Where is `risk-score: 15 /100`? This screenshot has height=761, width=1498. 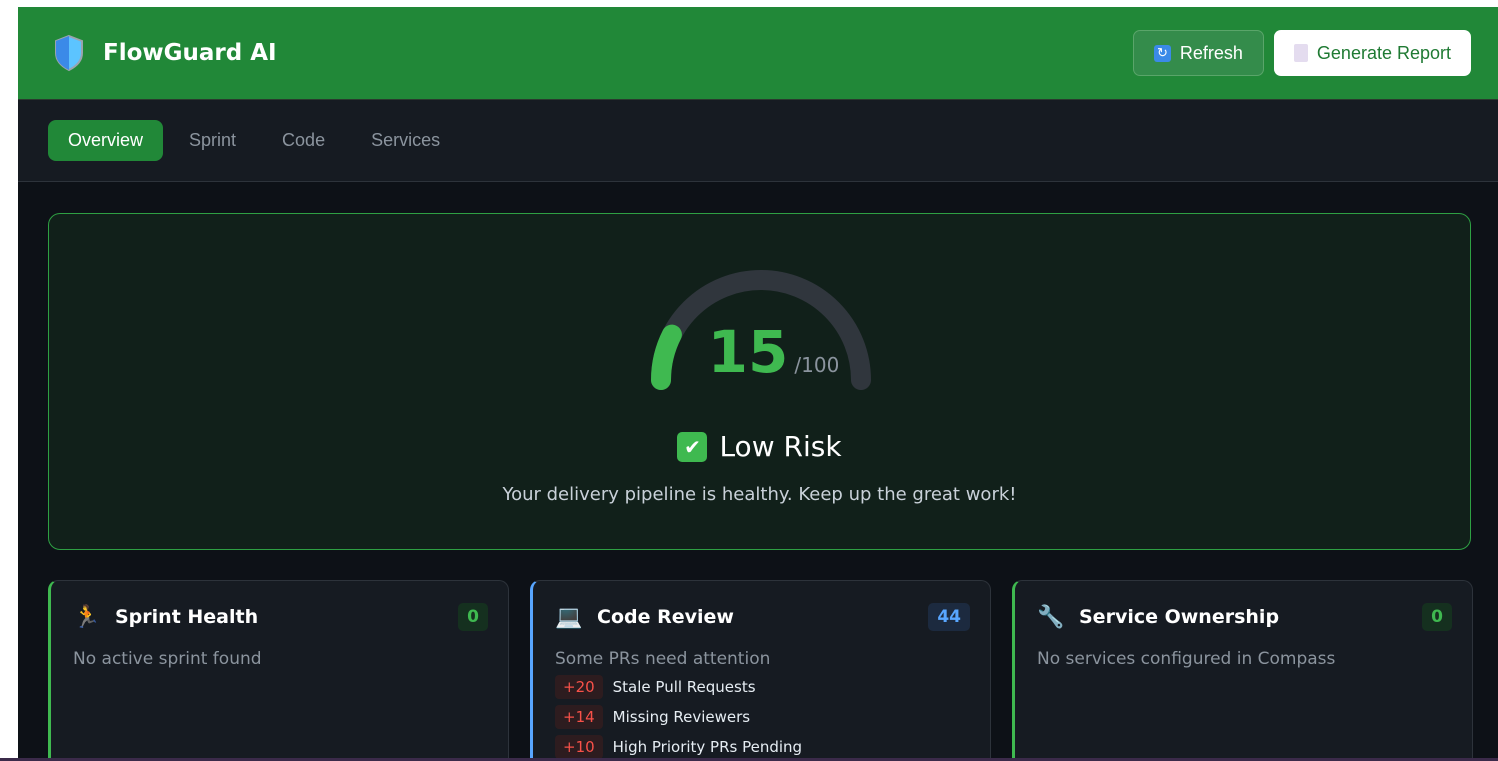 risk-score: 15 /100 is located at coordinates (759, 352).